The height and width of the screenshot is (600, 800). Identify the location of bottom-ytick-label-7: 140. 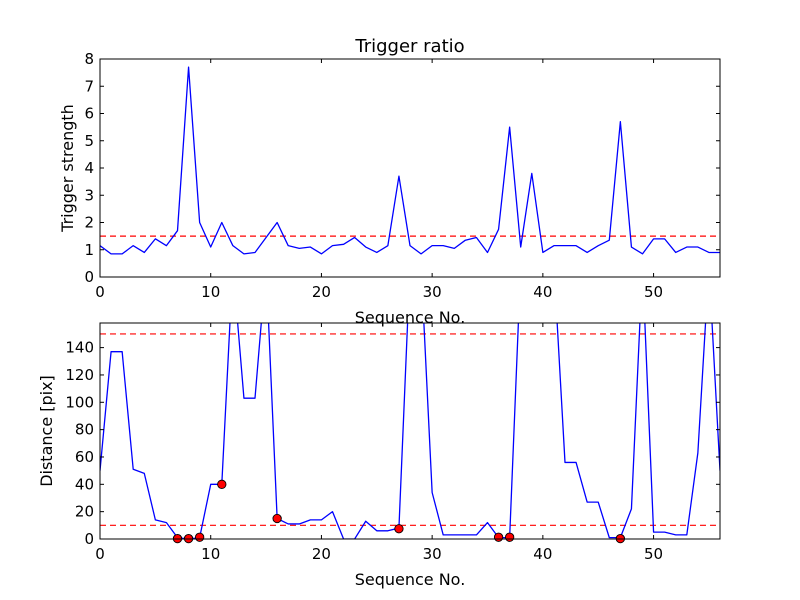
(79, 348).